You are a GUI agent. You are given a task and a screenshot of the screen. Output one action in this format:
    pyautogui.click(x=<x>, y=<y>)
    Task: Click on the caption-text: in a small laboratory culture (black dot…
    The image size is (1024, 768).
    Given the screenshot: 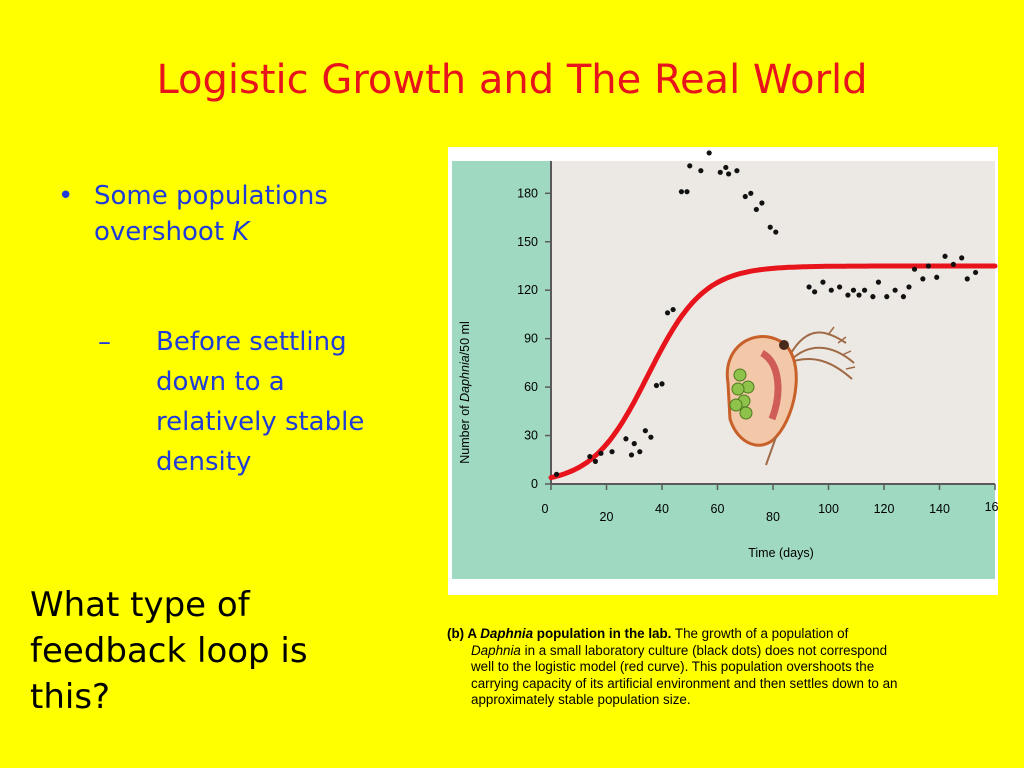 What is the action you would take?
    pyautogui.click(x=704, y=650)
    